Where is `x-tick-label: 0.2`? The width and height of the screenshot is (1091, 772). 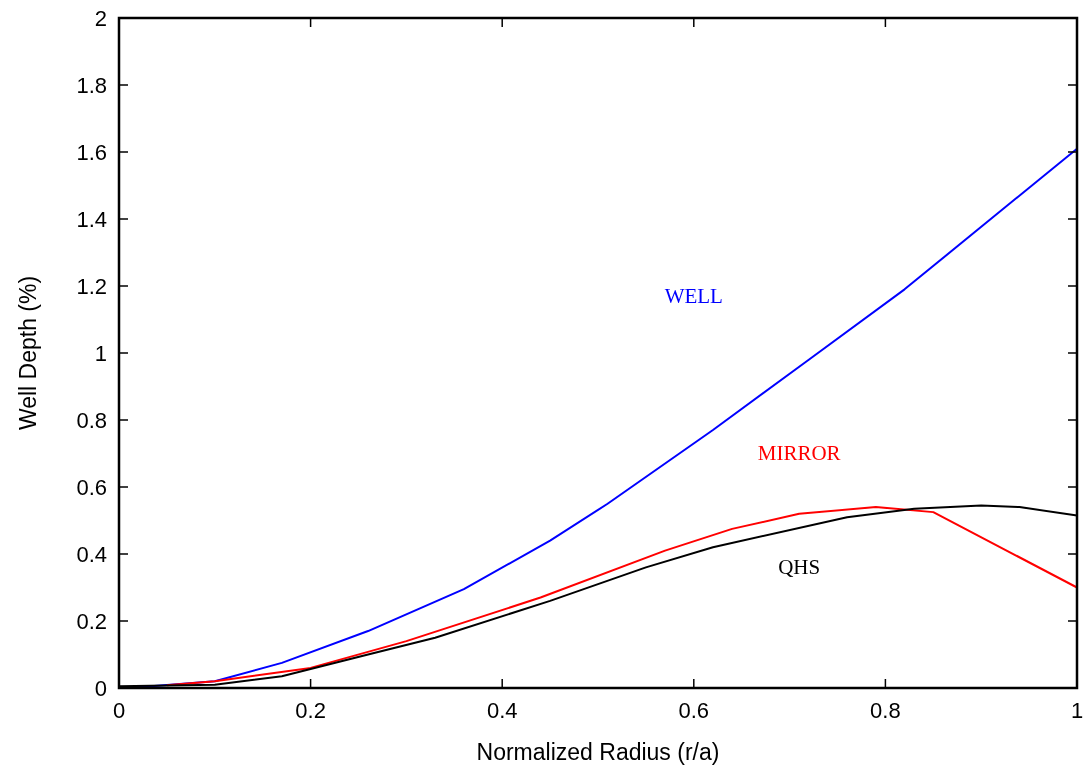 x-tick-label: 0.2 is located at coordinates (310, 710).